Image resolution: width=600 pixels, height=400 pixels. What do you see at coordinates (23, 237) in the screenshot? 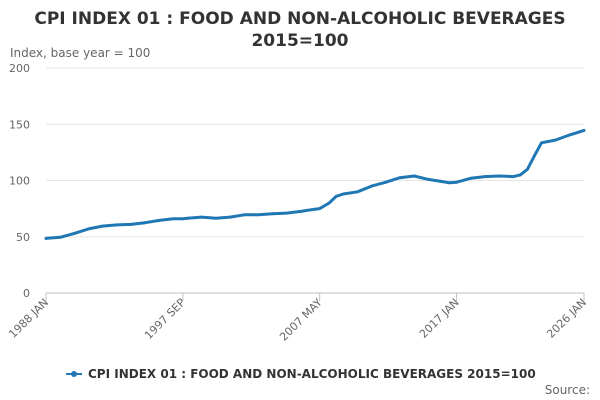
I see `y-tick-label-50: 50` at bounding box center [23, 237].